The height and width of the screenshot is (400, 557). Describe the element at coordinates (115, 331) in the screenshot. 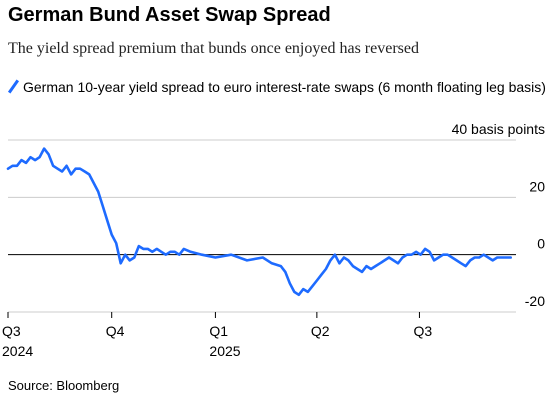

I see `x-tick-label: Q4` at that location.